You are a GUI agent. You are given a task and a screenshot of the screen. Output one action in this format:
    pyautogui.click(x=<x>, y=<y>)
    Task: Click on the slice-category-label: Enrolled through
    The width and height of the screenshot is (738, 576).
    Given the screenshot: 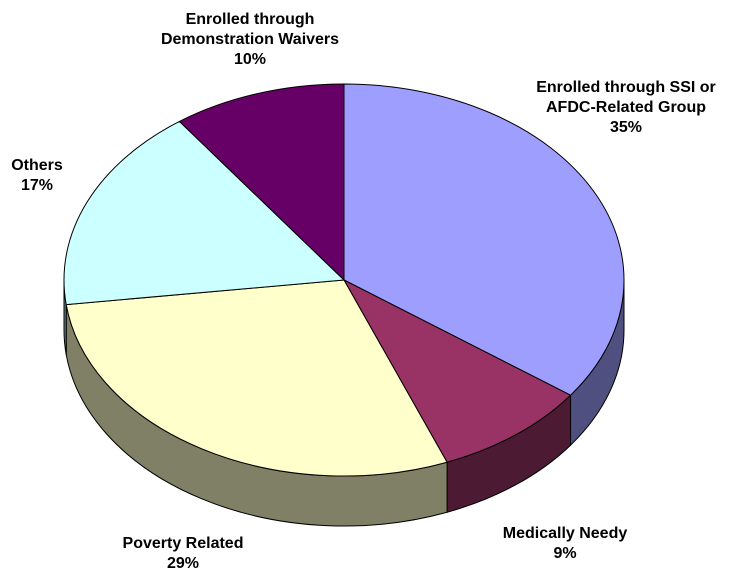 What is the action you would take?
    pyautogui.click(x=250, y=19)
    